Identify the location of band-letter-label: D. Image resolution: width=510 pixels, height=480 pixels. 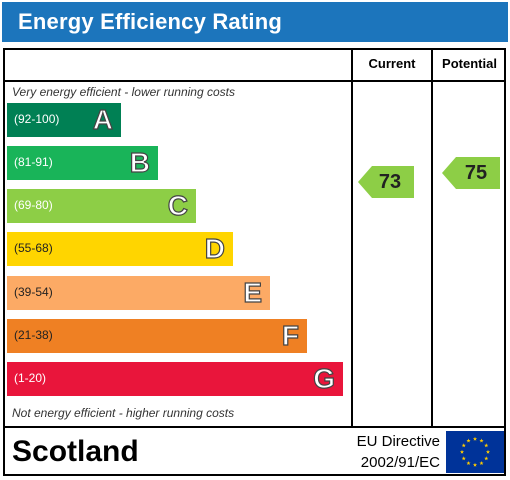
(214, 248).